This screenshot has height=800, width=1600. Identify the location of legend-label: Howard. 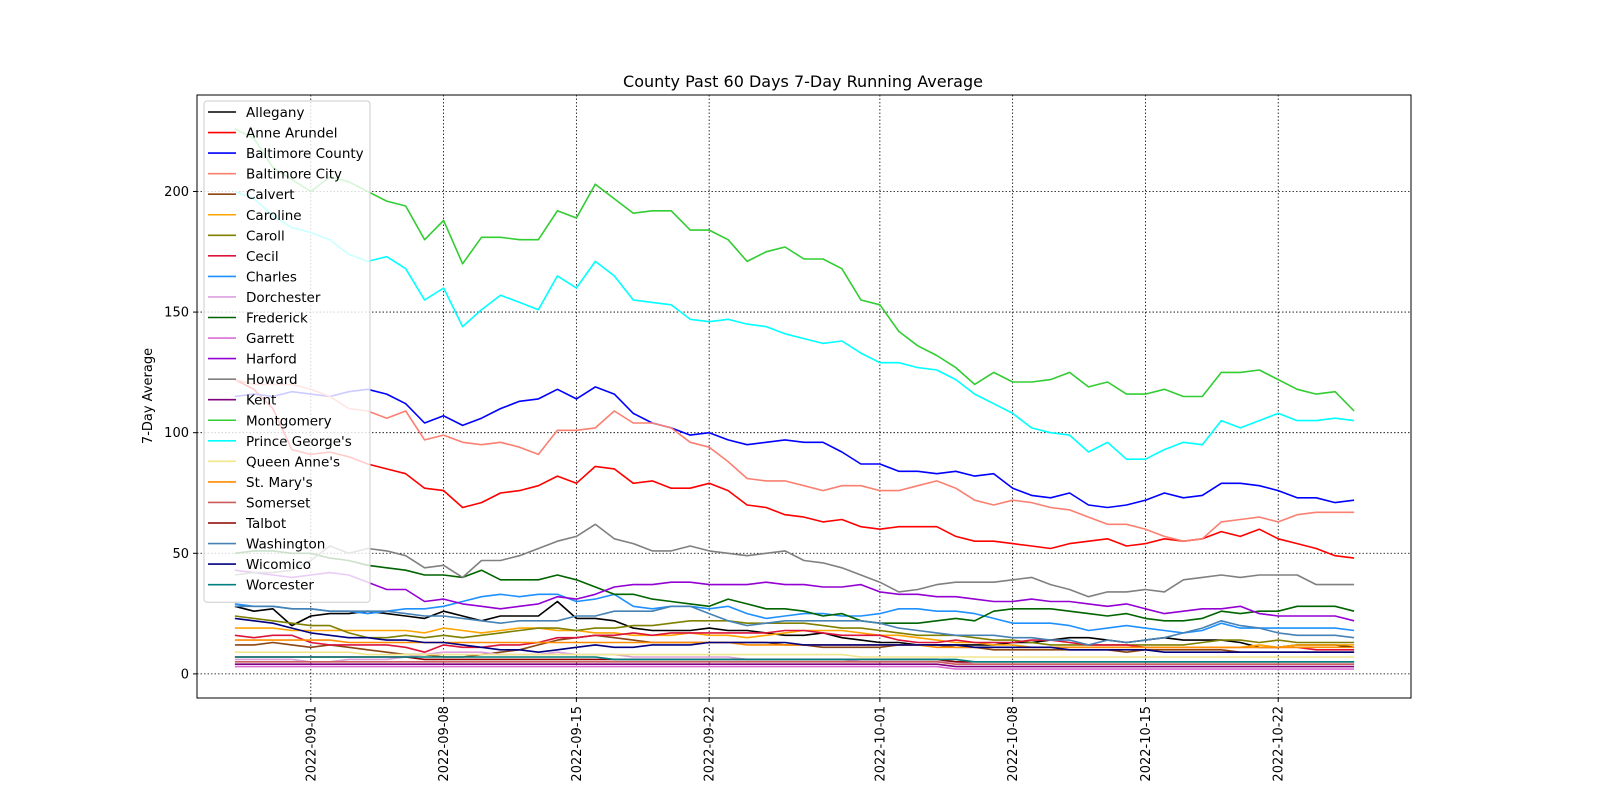
(272, 380).